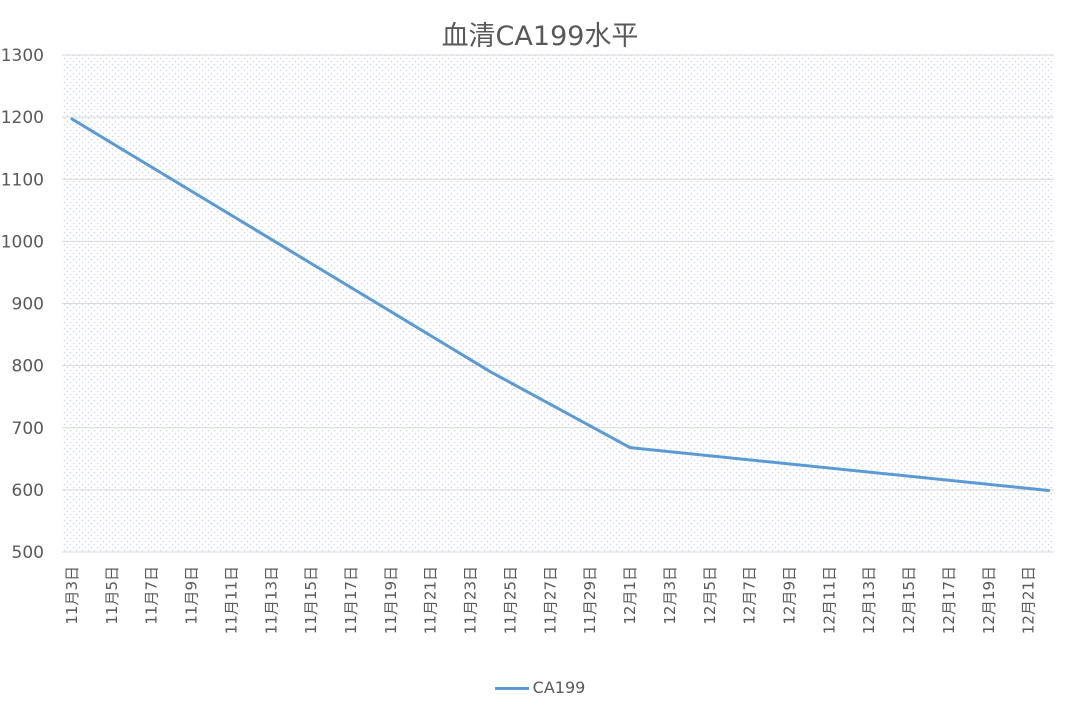 The height and width of the screenshot is (720, 1080). Describe the element at coordinates (989, 600) in the screenshot. I see `x-tick-label: 12月19日` at that location.